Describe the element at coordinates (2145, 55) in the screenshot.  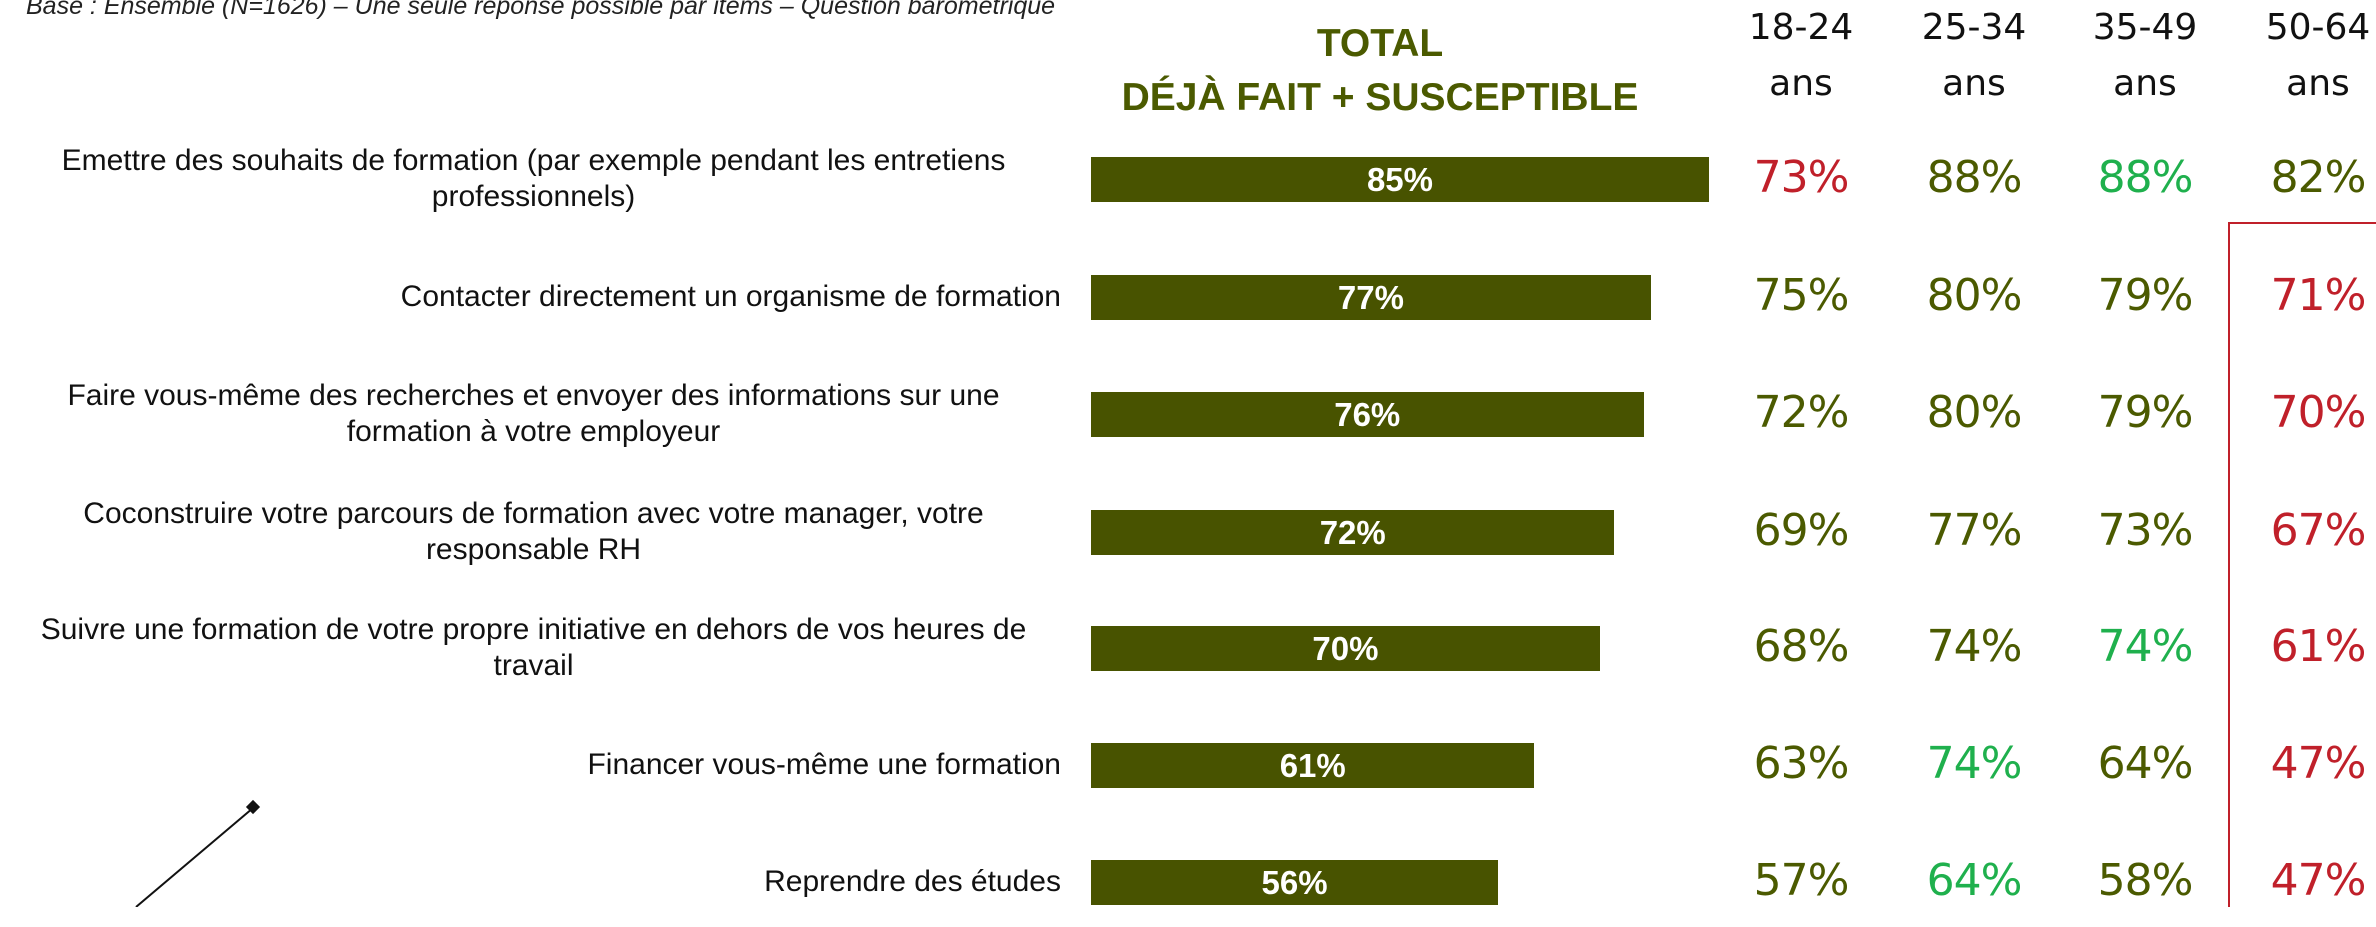
I see `column-header: 35-49 ans` at that location.